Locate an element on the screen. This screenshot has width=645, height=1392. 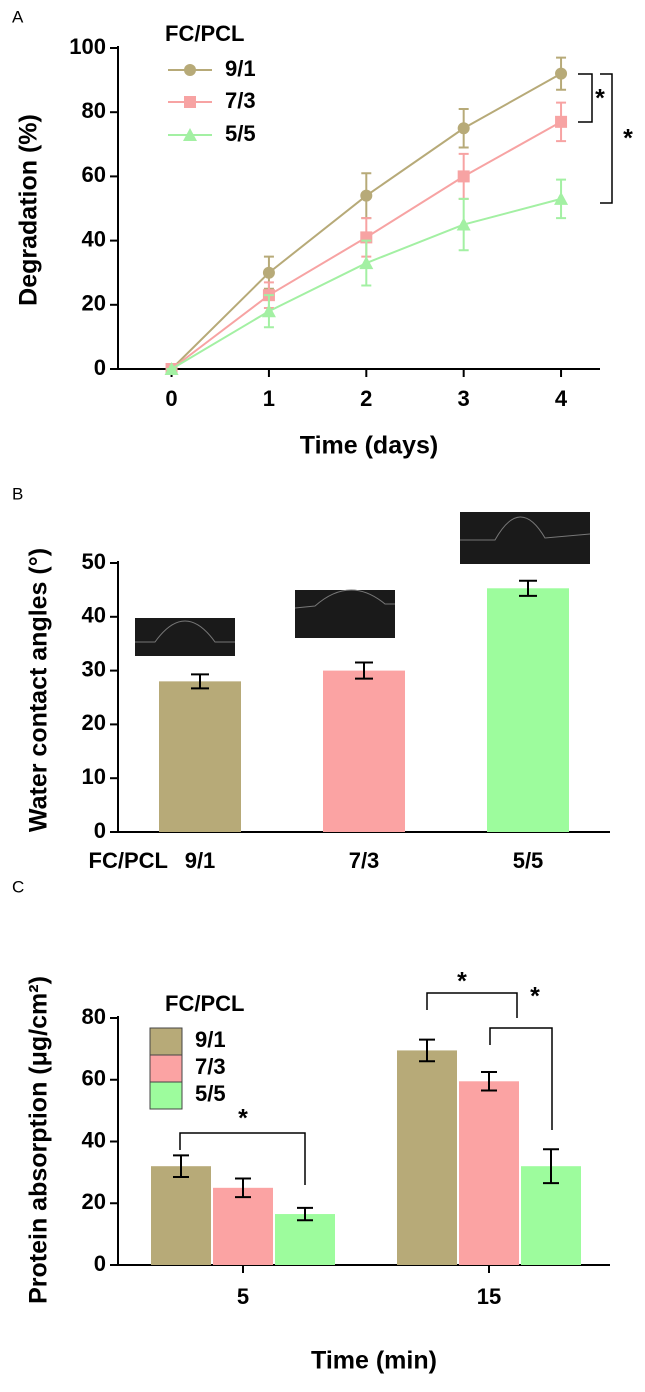
x-tick-label: 0 is located at coordinates (171, 398).